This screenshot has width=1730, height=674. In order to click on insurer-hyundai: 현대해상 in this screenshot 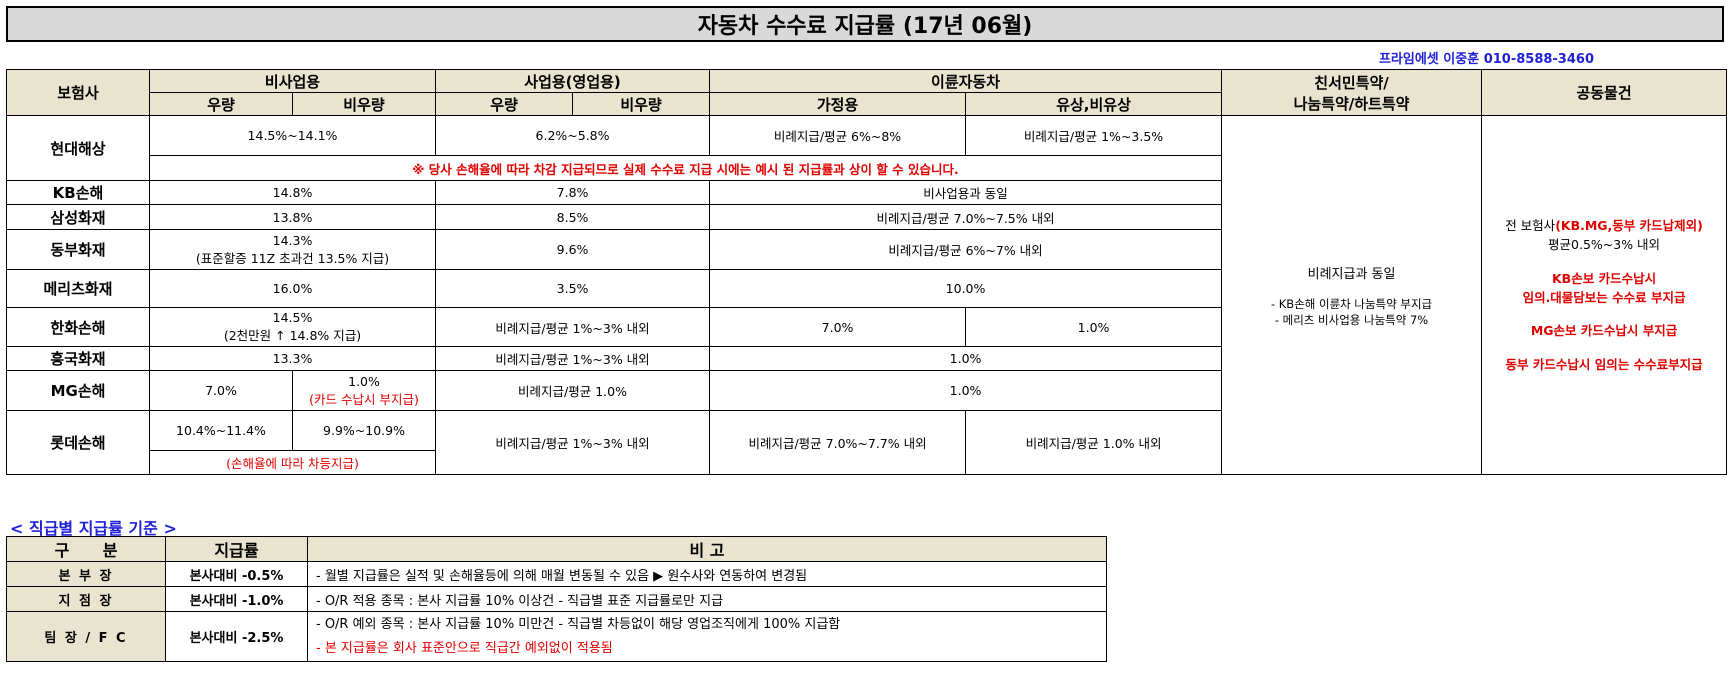, I will do `click(78, 148)`.